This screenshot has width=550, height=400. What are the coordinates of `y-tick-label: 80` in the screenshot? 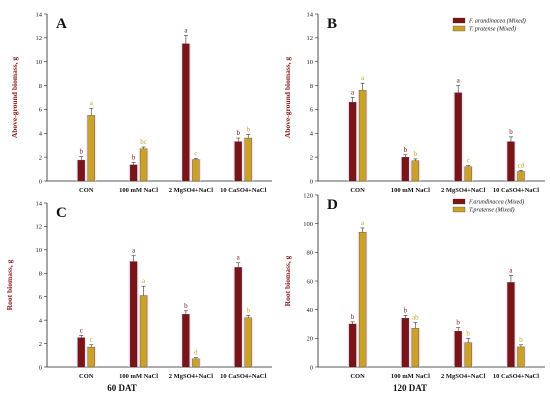 It's located at (310, 253).